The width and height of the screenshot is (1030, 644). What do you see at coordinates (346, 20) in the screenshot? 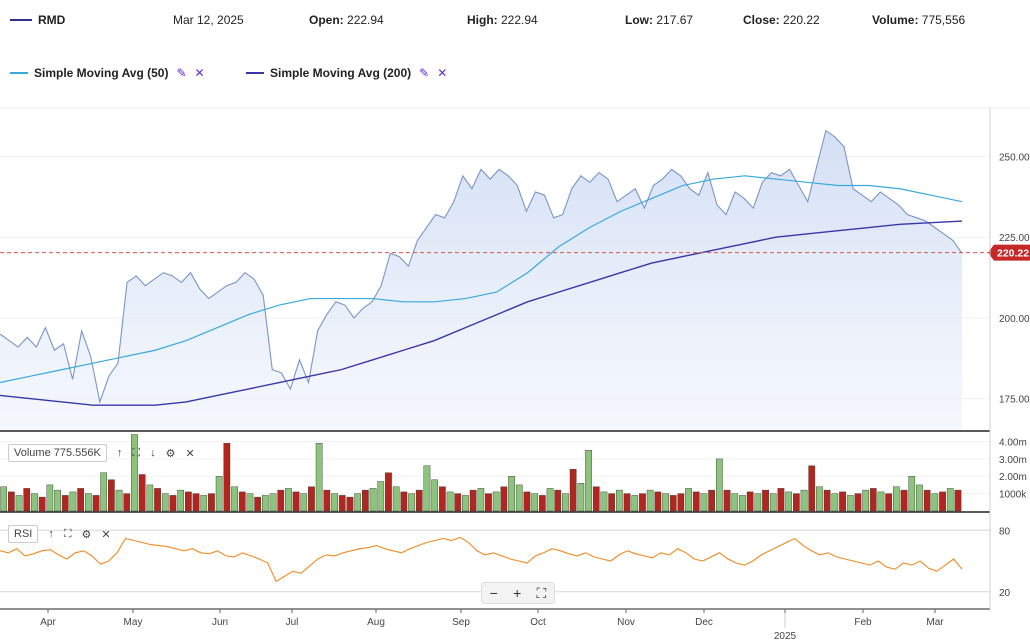
I see `open-value: Open: 222.94` at bounding box center [346, 20].